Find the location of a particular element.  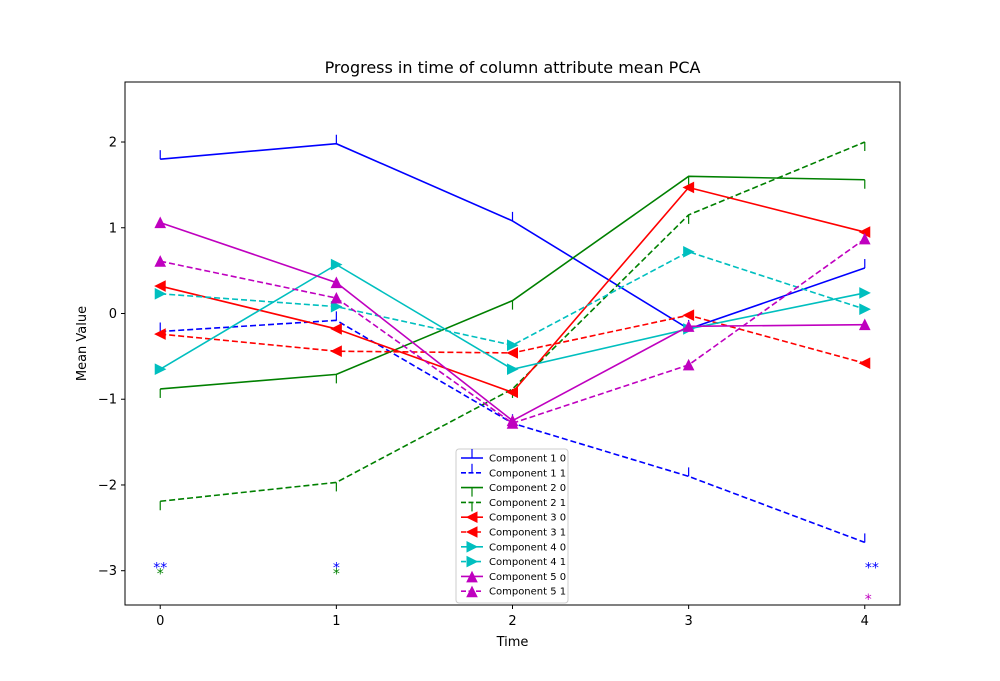

y-tick-label: 0 is located at coordinates (113, 314).